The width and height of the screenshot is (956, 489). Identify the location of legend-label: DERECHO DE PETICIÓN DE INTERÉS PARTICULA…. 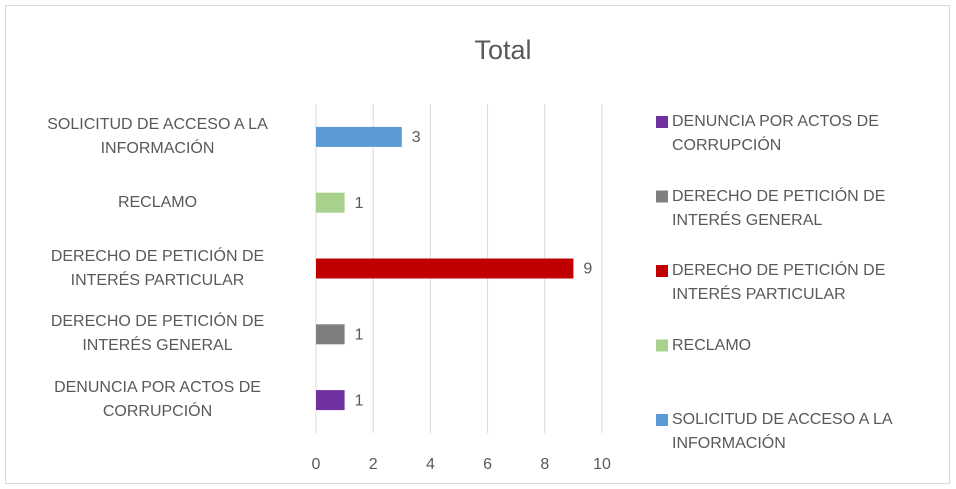
(779, 282).